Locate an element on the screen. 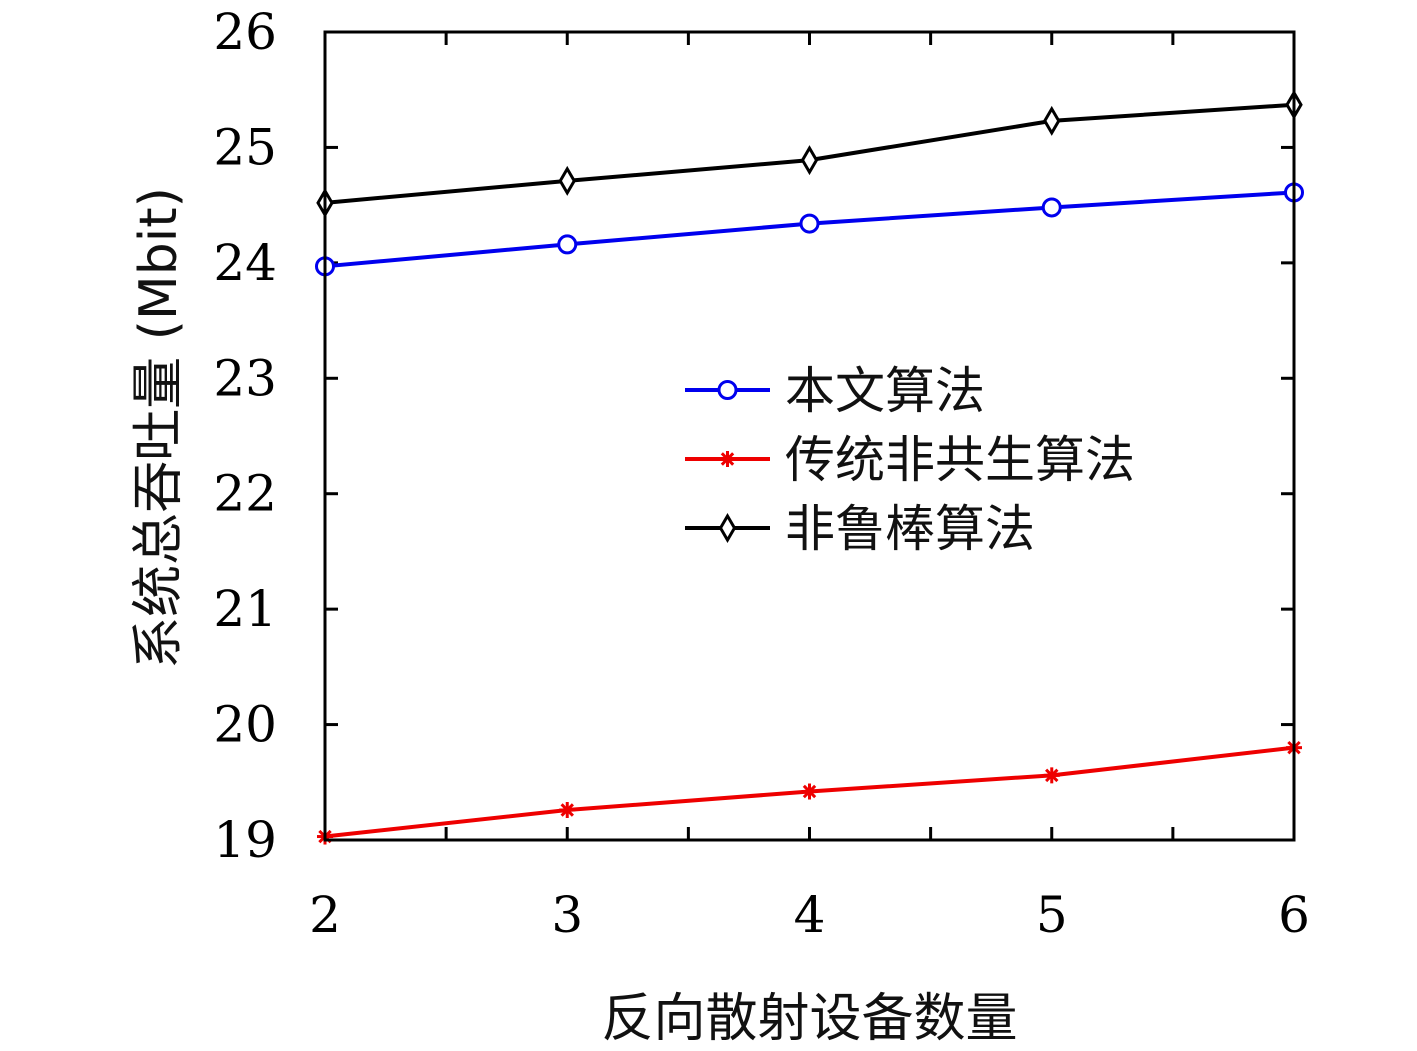 The image size is (1417, 1051). x-tick-labels: 2 3 4 5 6 is located at coordinates (809, 915).